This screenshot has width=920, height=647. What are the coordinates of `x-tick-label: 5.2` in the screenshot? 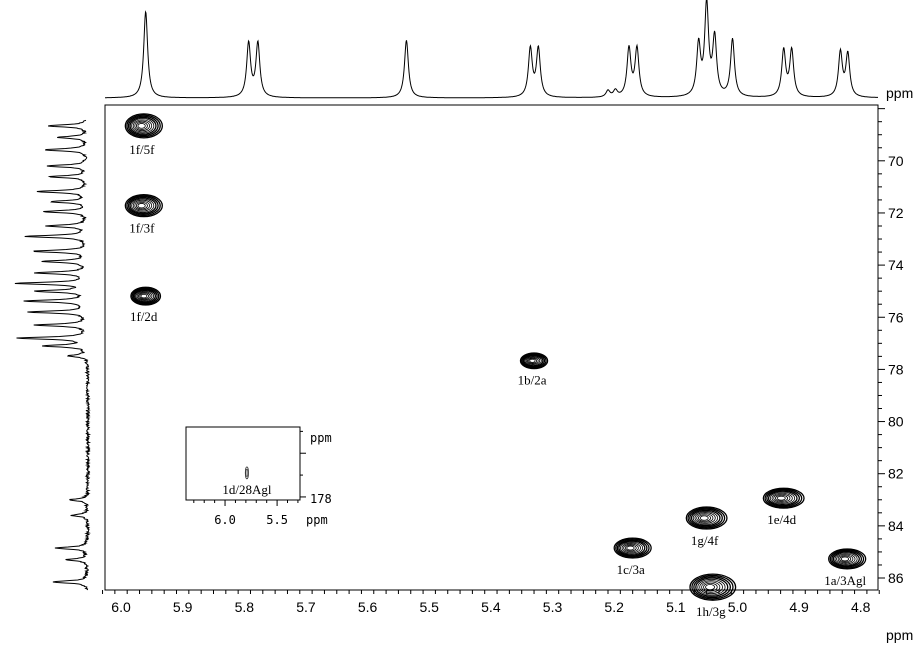 It's located at (614, 607).